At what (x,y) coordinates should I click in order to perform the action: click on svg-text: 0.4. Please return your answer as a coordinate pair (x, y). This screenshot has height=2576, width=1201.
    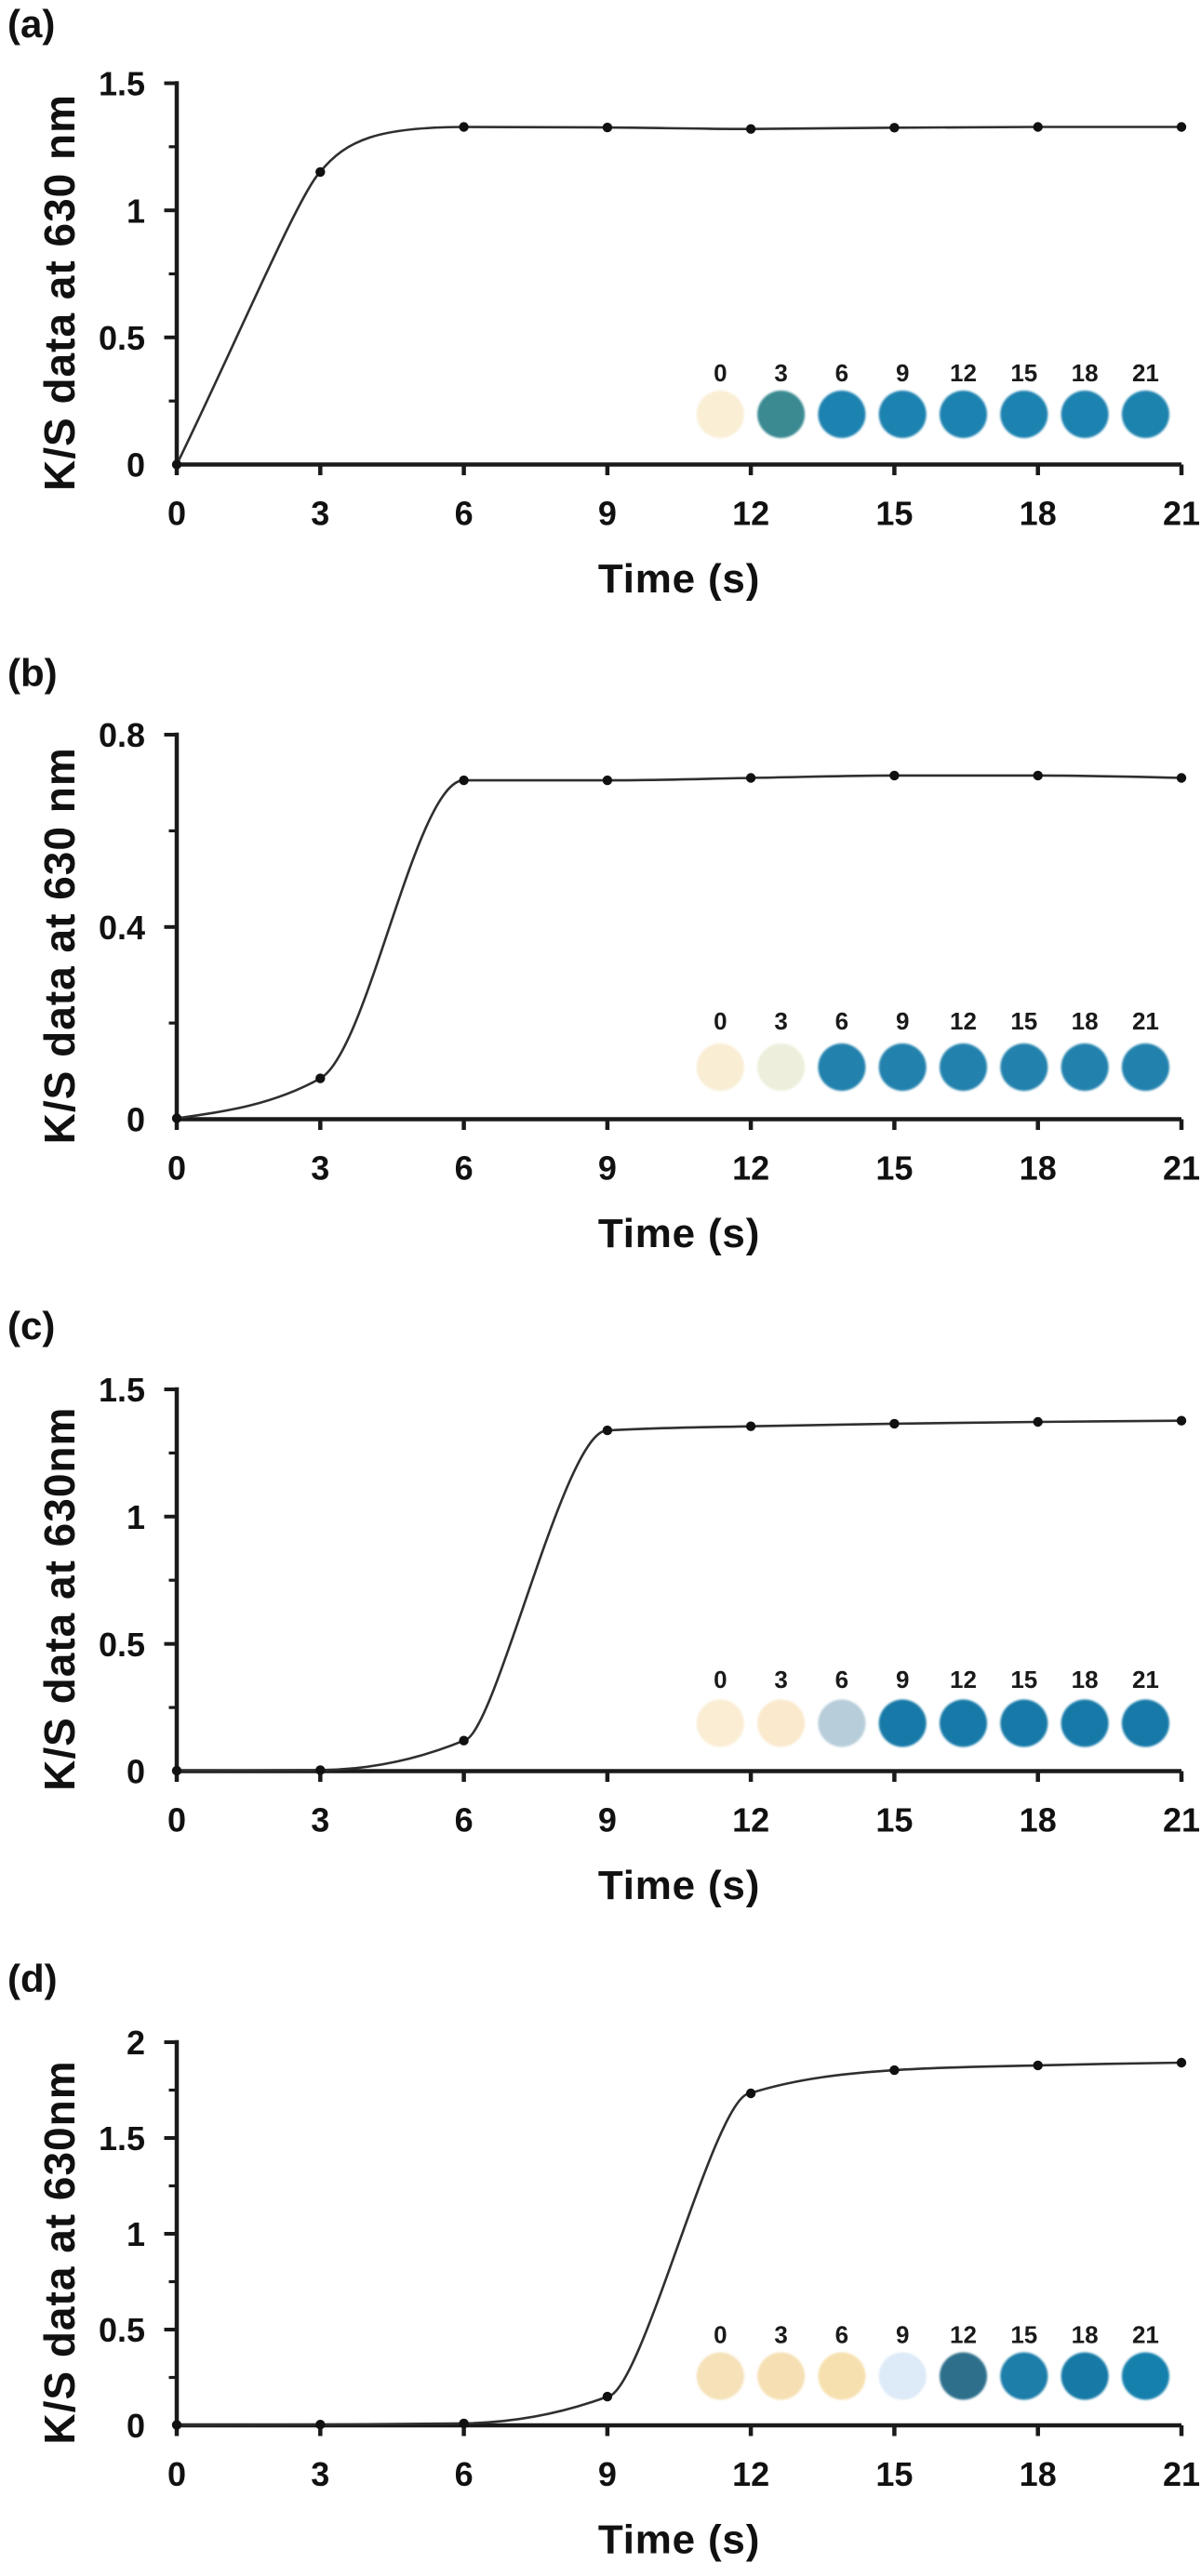
    Looking at the image, I should click on (122, 928).